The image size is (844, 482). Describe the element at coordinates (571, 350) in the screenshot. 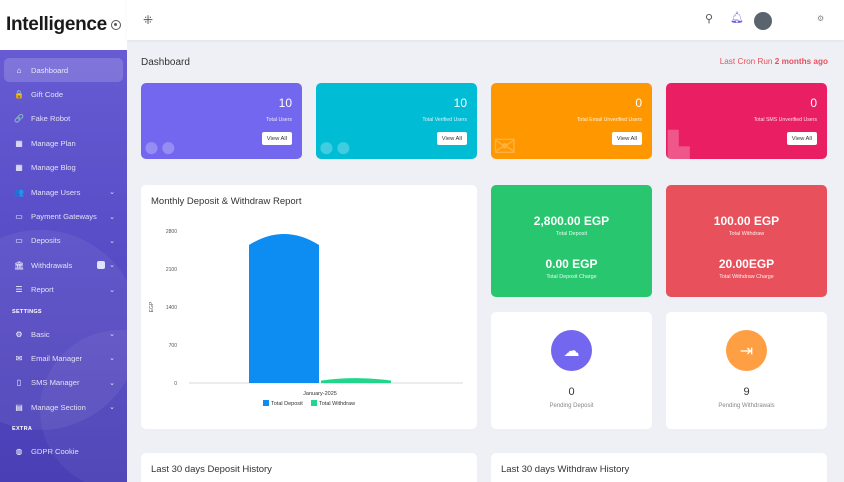

I see `cloud-upload-icon: ☁` at that location.